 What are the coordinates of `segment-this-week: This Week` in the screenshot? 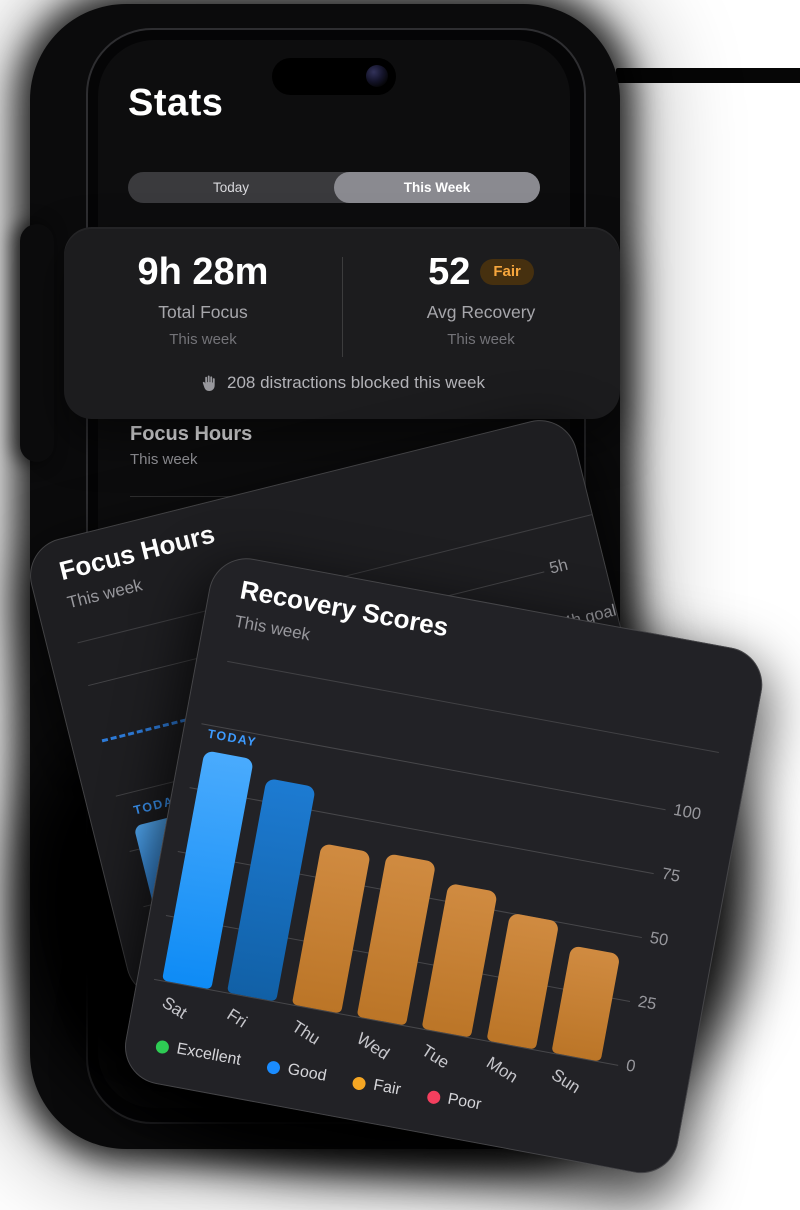 It's located at (437, 187).